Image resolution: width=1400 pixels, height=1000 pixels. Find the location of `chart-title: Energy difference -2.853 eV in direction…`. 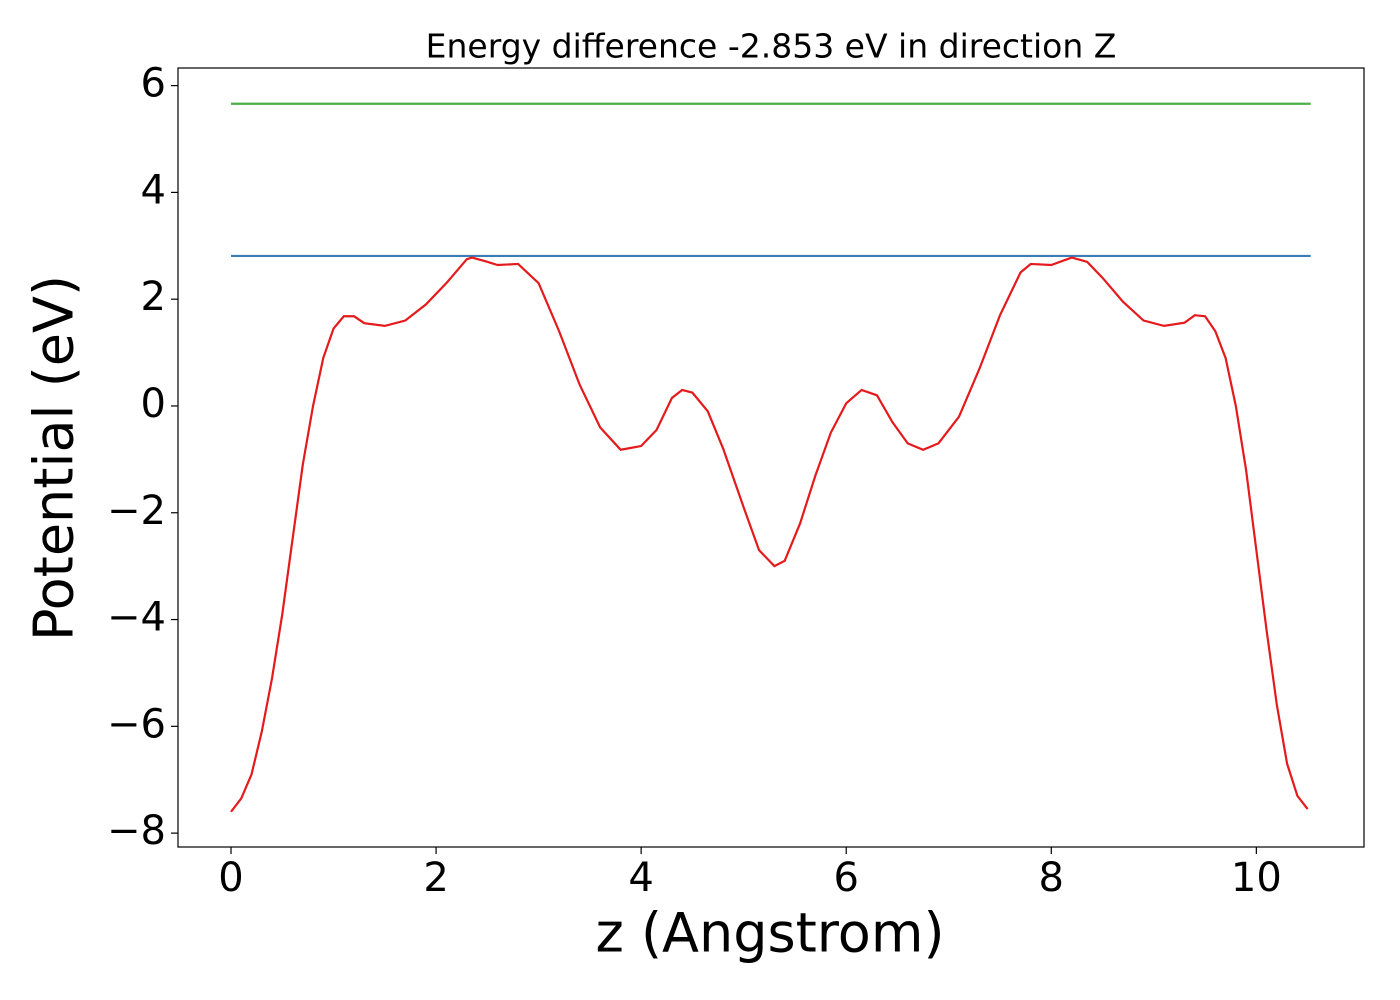

chart-title: Energy difference -2.853 eV in direction… is located at coordinates (771, 46).